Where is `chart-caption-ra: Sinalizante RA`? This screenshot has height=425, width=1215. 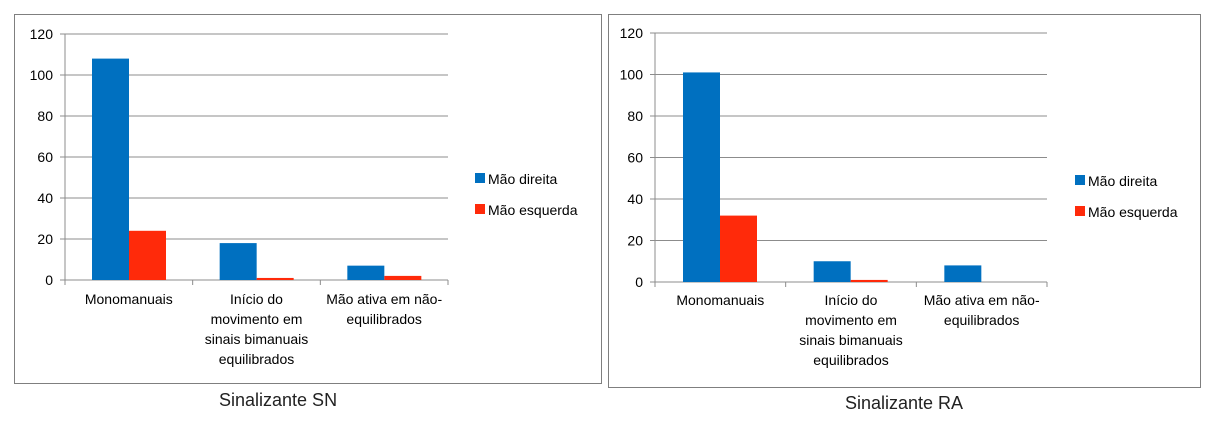 chart-caption-ra: Sinalizante RA is located at coordinates (904, 403).